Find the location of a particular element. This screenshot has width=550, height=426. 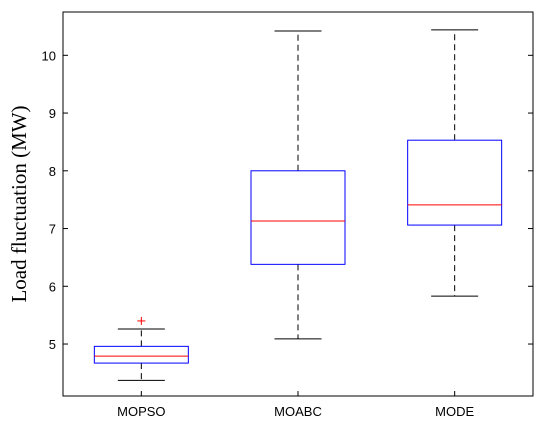

y-tick-label: 5 is located at coordinates (52, 344).